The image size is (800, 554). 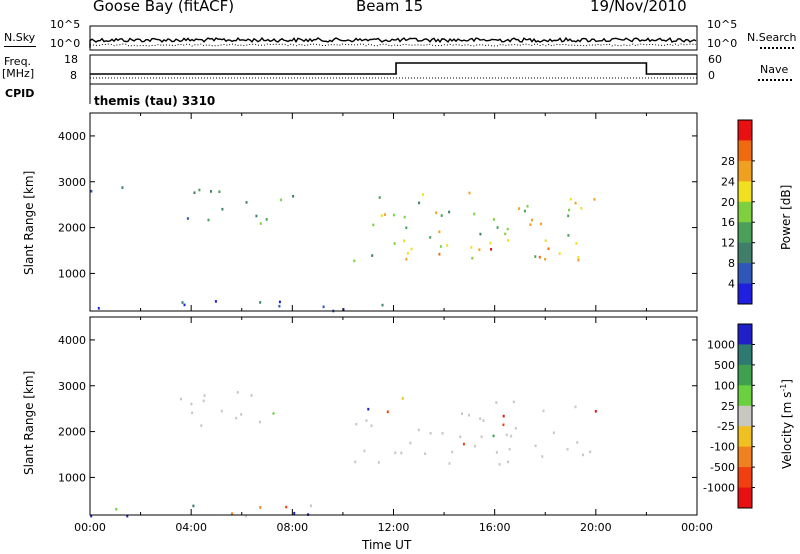 I want to click on y-tick-label: 3000, so click(x=72, y=386).